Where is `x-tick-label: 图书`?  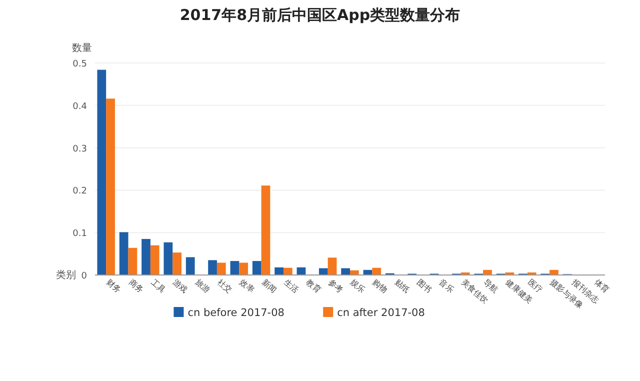
x-tick-label: 图书 is located at coordinates (424, 286).